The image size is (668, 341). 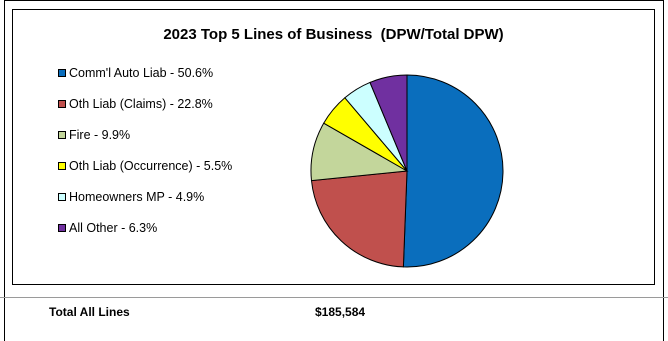 I want to click on legend-item: Fire - 9.9%, so click(x=94, y=135).